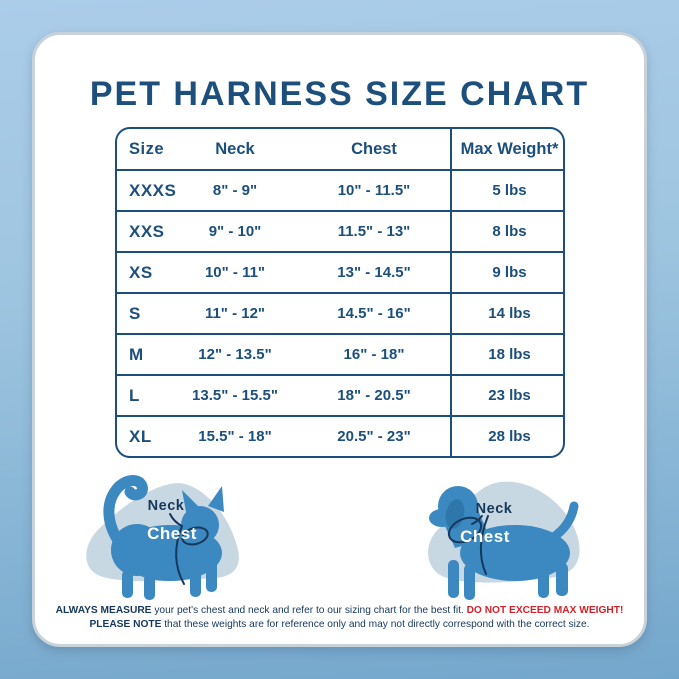 This screenshot has width=679, height=679. Describe the element at coordinates (134, 395) in the screenshot. I see `cell-size: L` at that location.